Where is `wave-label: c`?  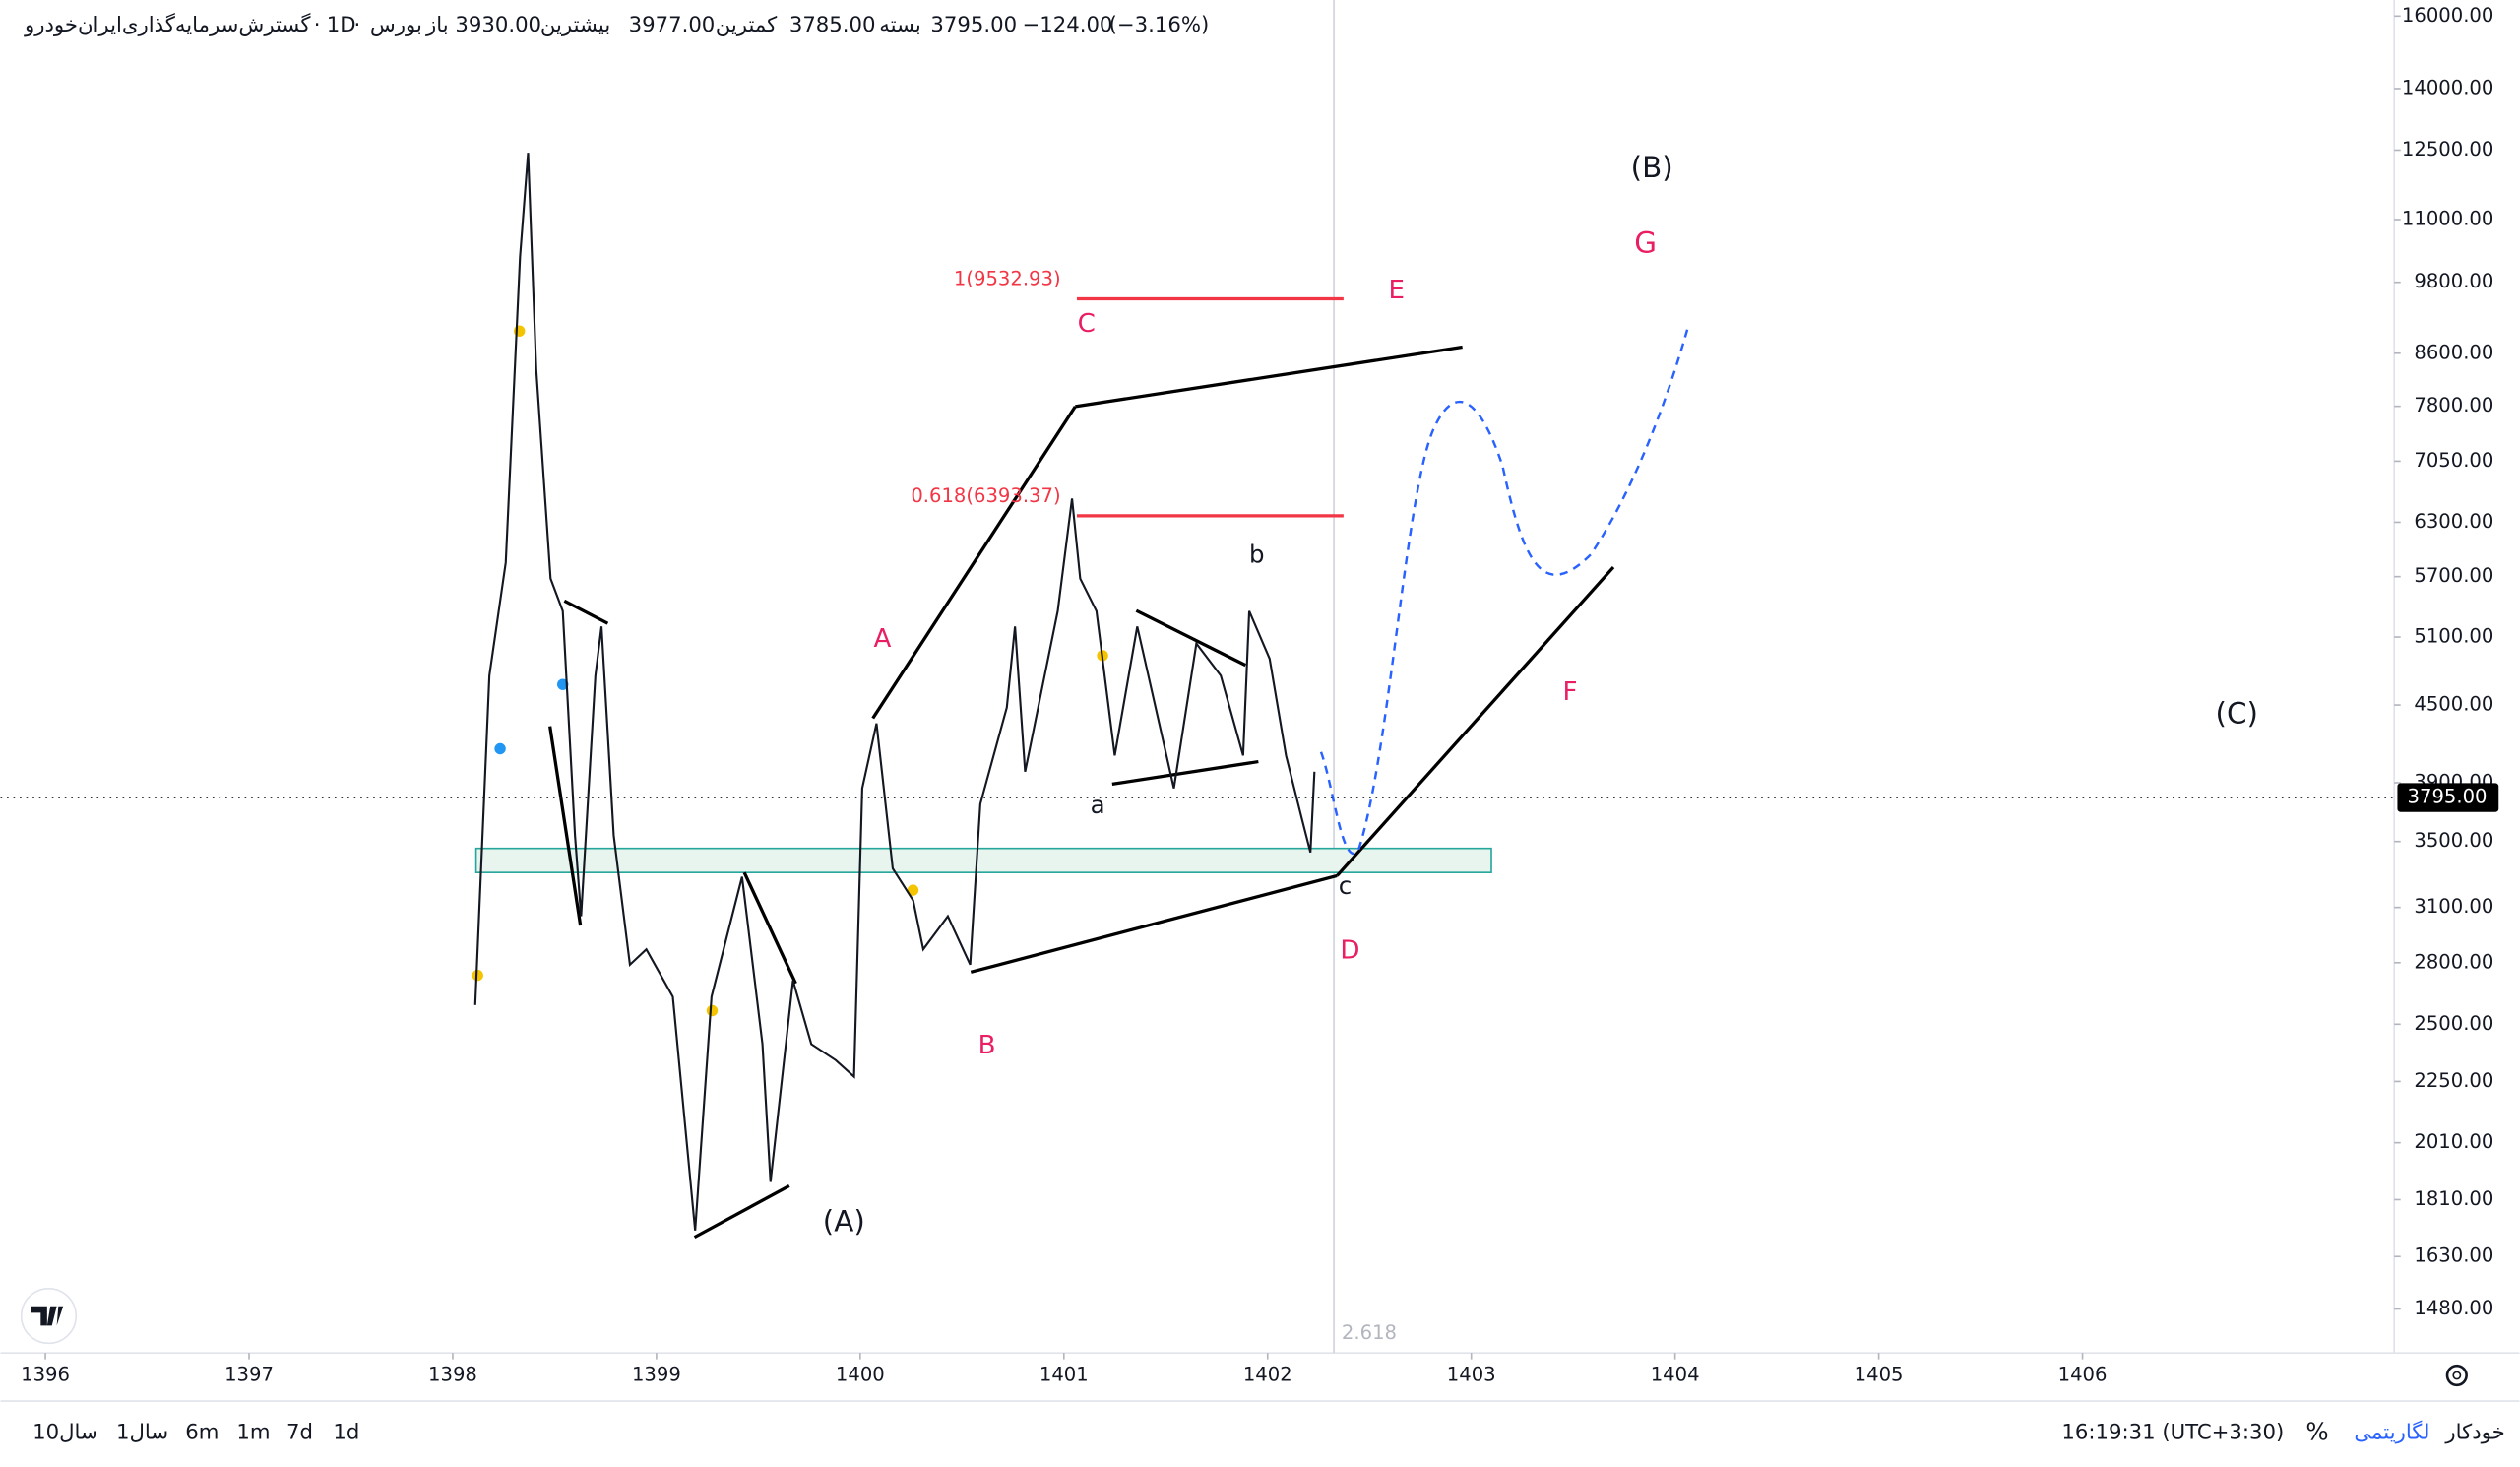 wave-label: c is located at coordinates (1345, 885).